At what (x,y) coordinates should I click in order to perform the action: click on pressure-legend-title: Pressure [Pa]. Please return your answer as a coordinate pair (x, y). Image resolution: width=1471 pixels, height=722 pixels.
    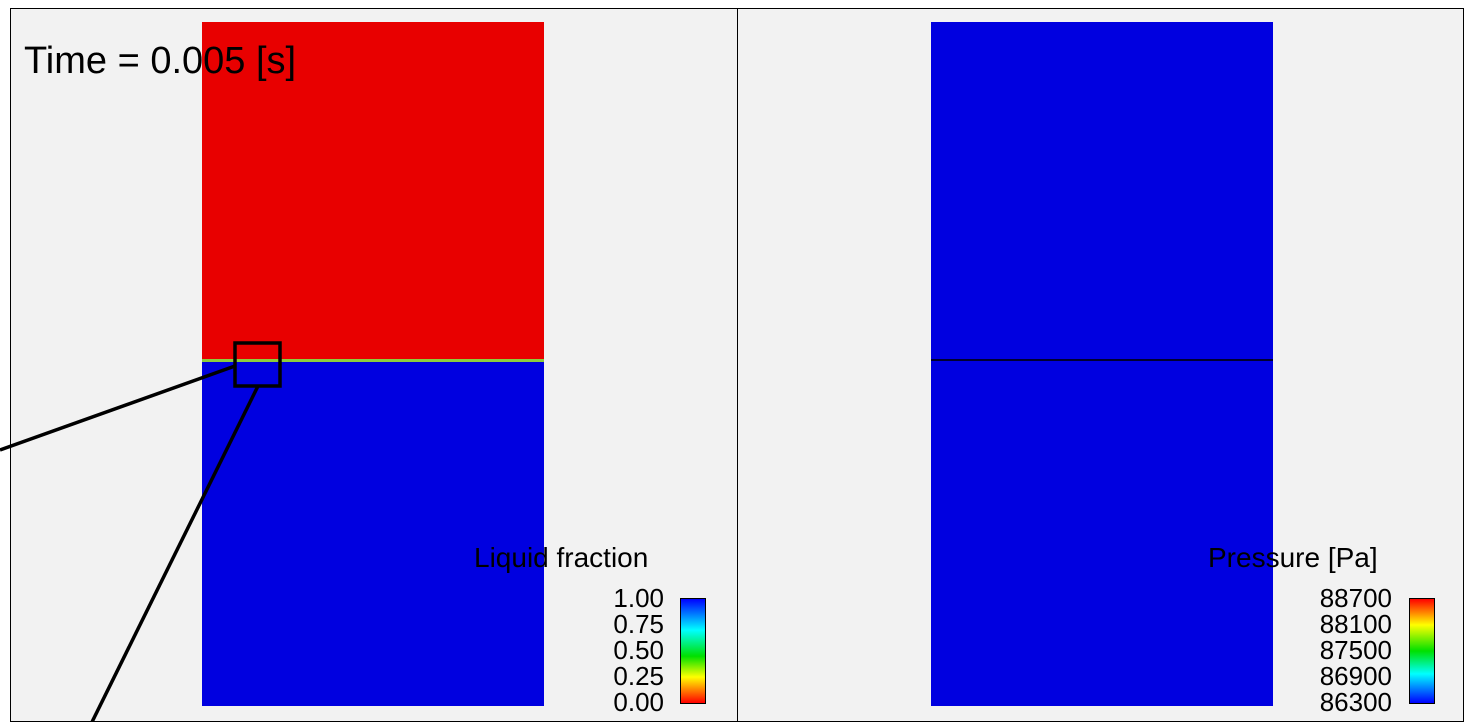
    Looking at the image, I should click on (1293, 557).